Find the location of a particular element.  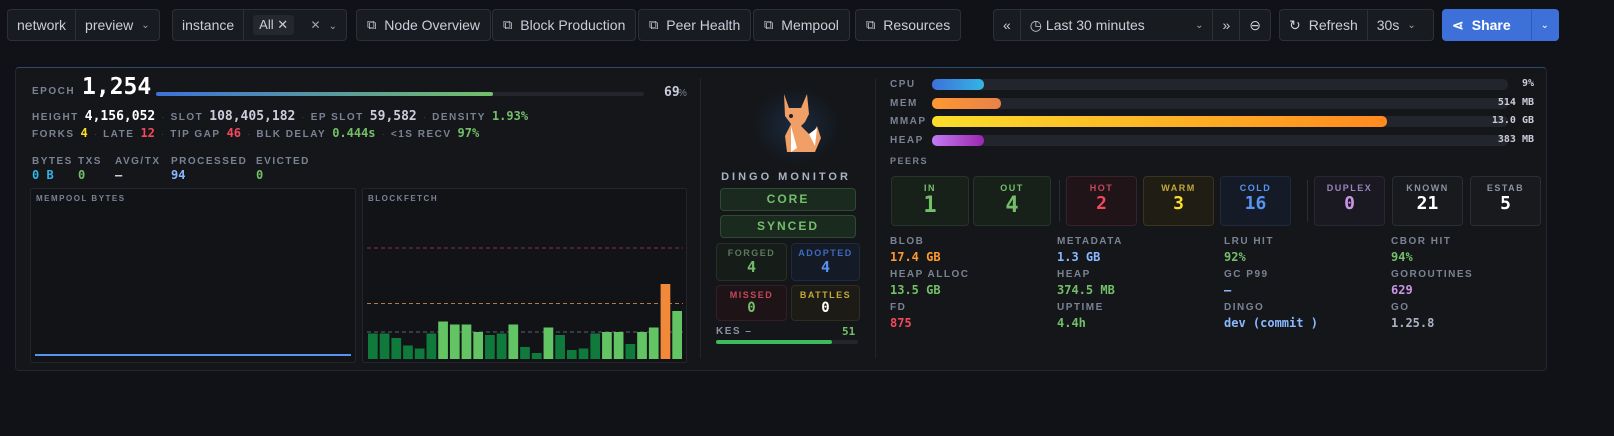

stat-value: 59,582 is located at coordinates (393, 116).